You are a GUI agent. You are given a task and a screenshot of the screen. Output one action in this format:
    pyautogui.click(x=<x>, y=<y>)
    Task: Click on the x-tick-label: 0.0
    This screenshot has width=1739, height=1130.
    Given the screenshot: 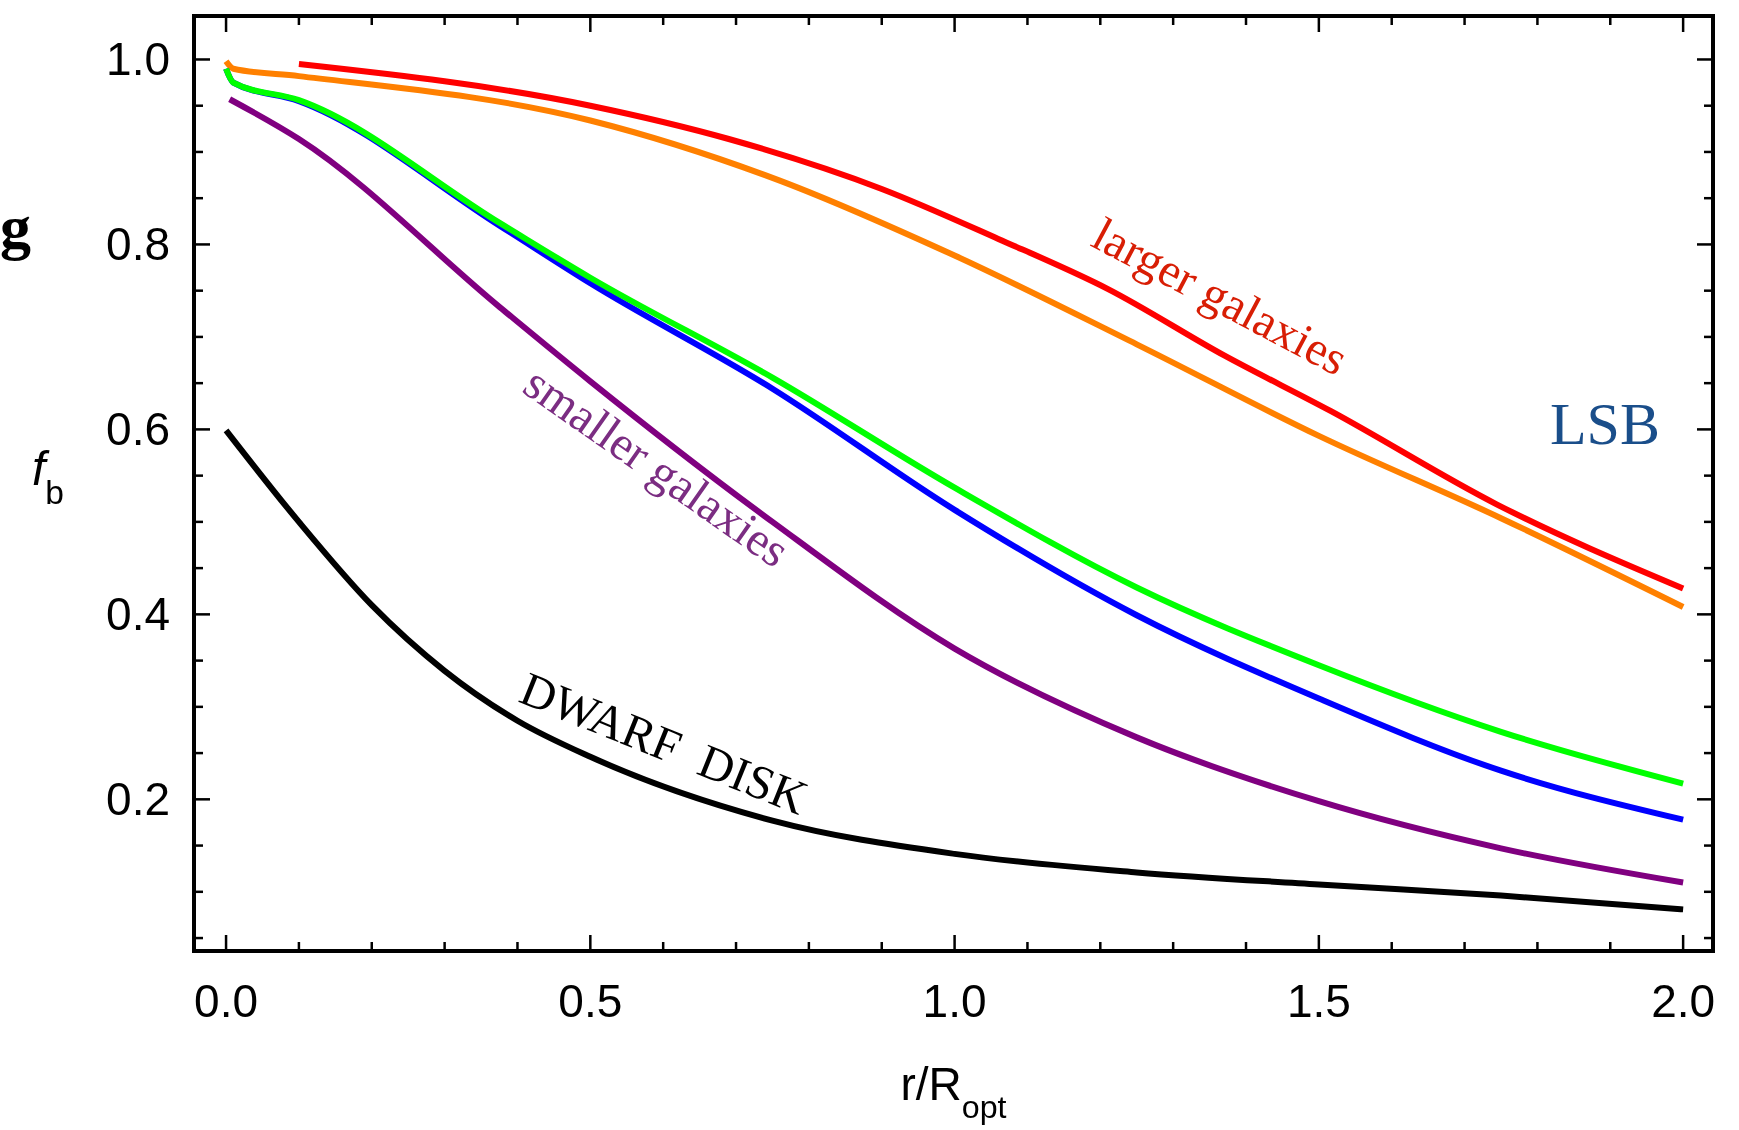 What is the action you would take?
    pyautogui.click(x=226, y=1001)
    